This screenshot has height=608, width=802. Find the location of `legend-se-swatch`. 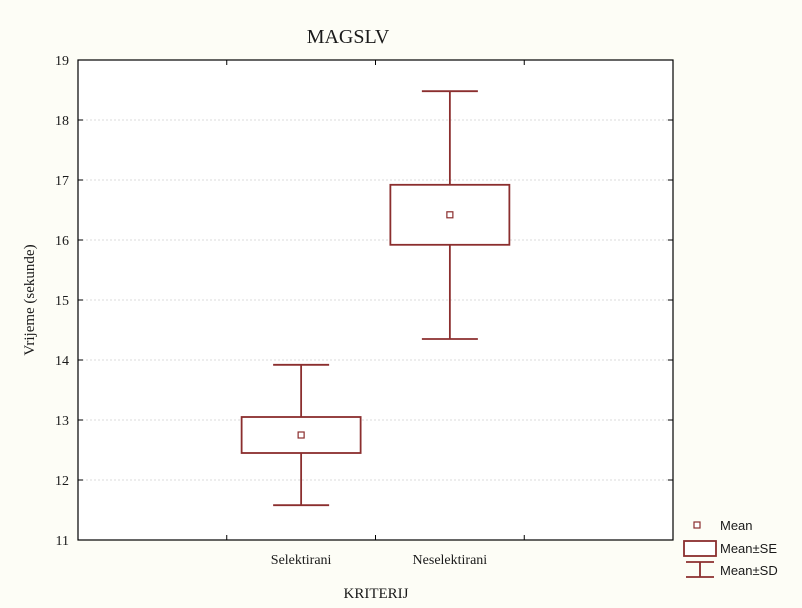

legend-se-swatch is located at coordinates (700, 548).